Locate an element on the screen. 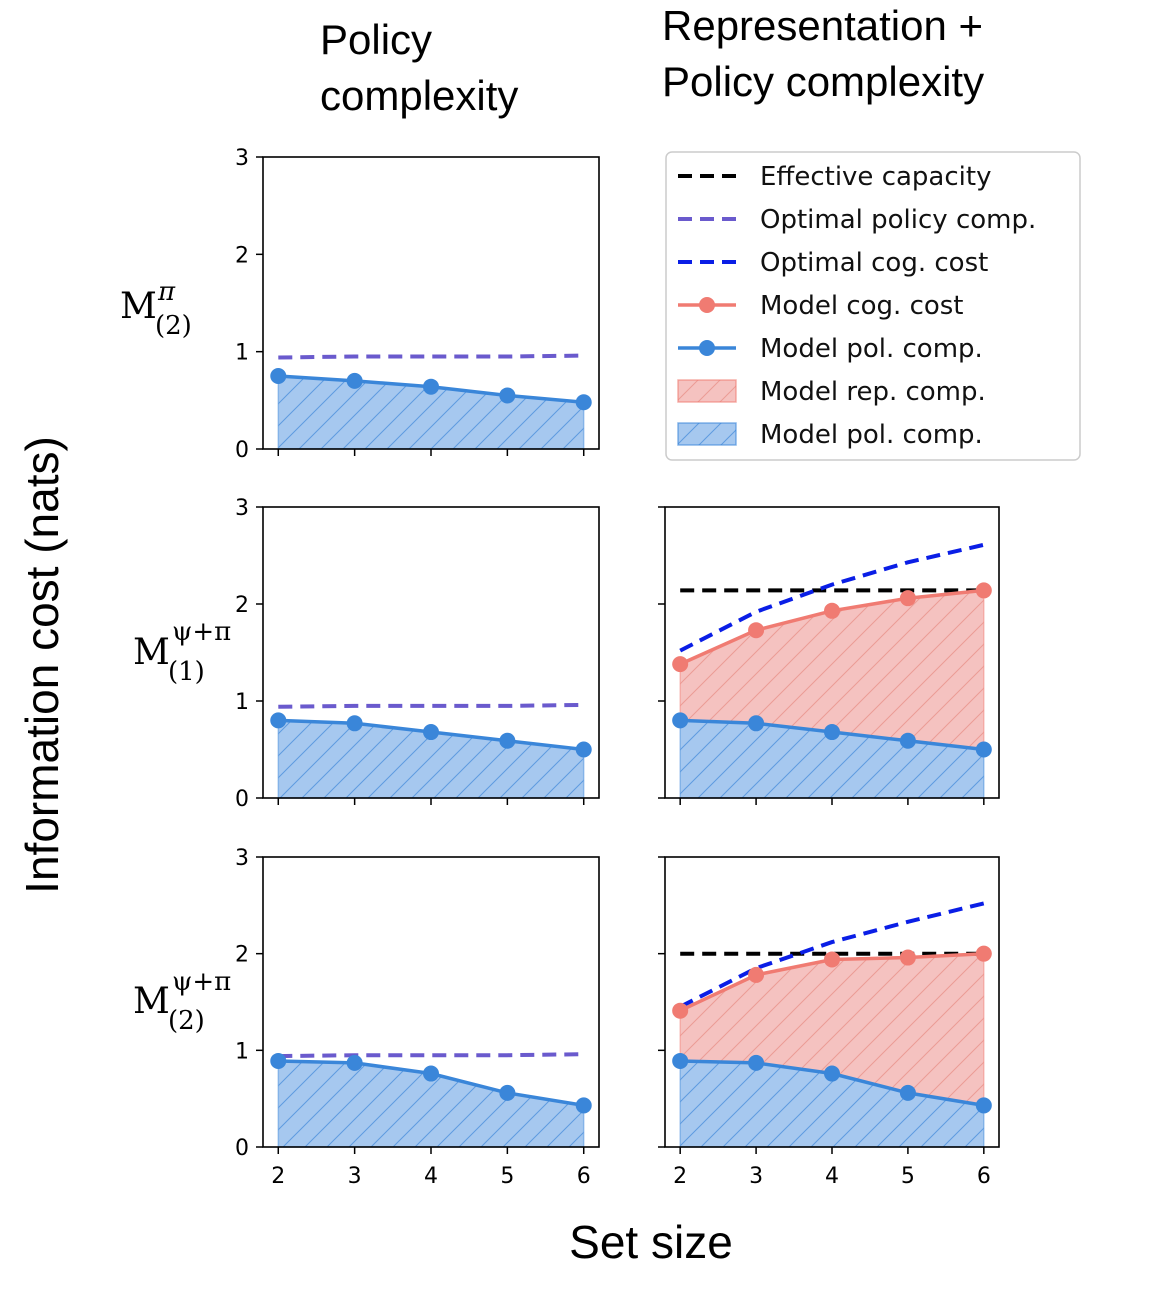 The height and width of the screenshot is (1306, 1156). legend-label: Optimal cog. cost is located at coordinates (874, 263).